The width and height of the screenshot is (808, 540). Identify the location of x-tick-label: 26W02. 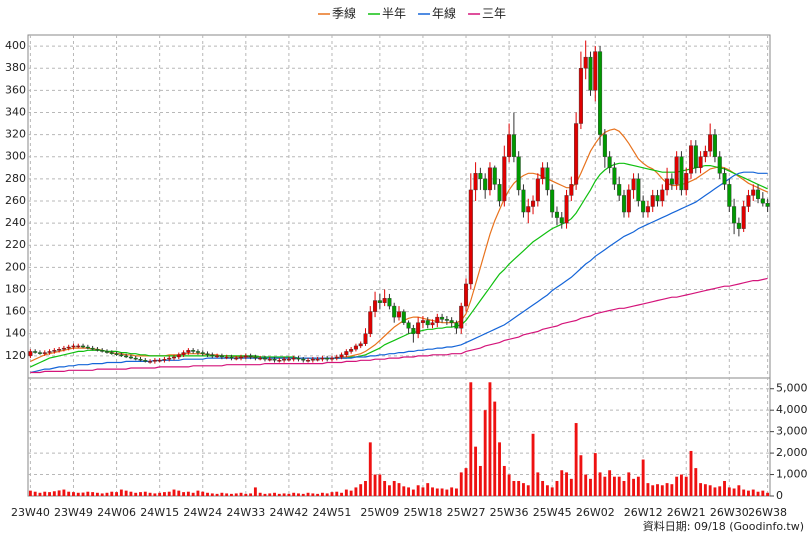
(595, 512).